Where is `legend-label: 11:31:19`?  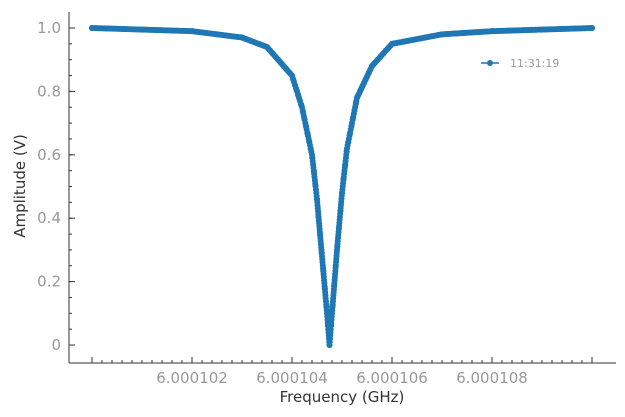 legend-label: 11:31:19 is located at coordinates (534, 63).